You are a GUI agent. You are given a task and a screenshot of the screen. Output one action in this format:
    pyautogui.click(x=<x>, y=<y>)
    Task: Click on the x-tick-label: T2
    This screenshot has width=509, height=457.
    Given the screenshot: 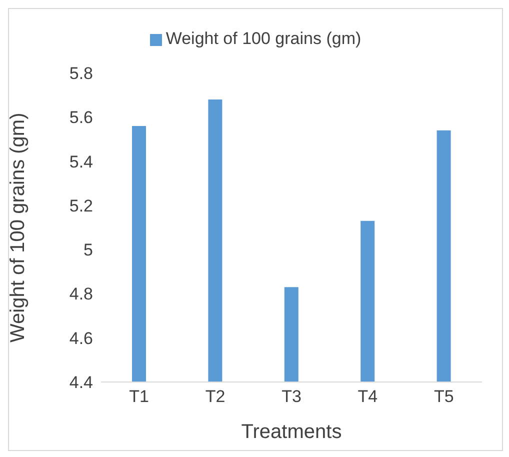 What is the action you would take?
    pyautogui.click(x=215, y=396)
    